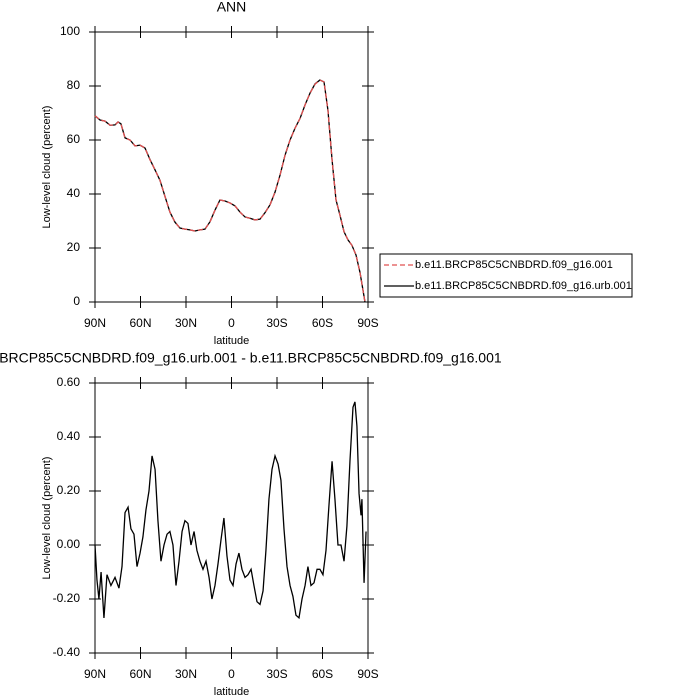 Image resolution: width=700 pixels, height=700 pixels. I want to click on legend-label: b.e11.BRCP85C5CNBDRD.f09_g16.urb.001, so click(523, 286).